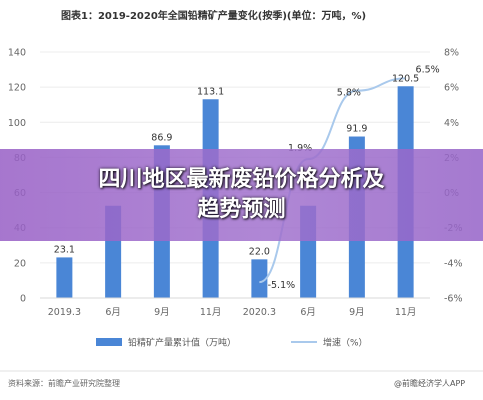  I want to click on legend: 铅精矿产量累计值（万吨） 增速（%）, so click(232, 343).